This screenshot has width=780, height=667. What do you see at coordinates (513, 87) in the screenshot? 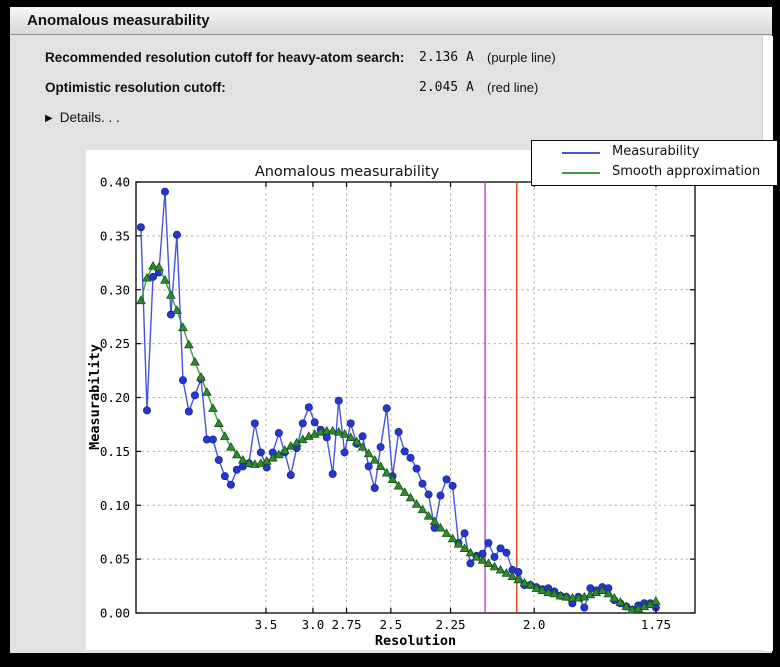
I see `optimistic-cutoff-note: (red line)` at bounding box center [513, 87].